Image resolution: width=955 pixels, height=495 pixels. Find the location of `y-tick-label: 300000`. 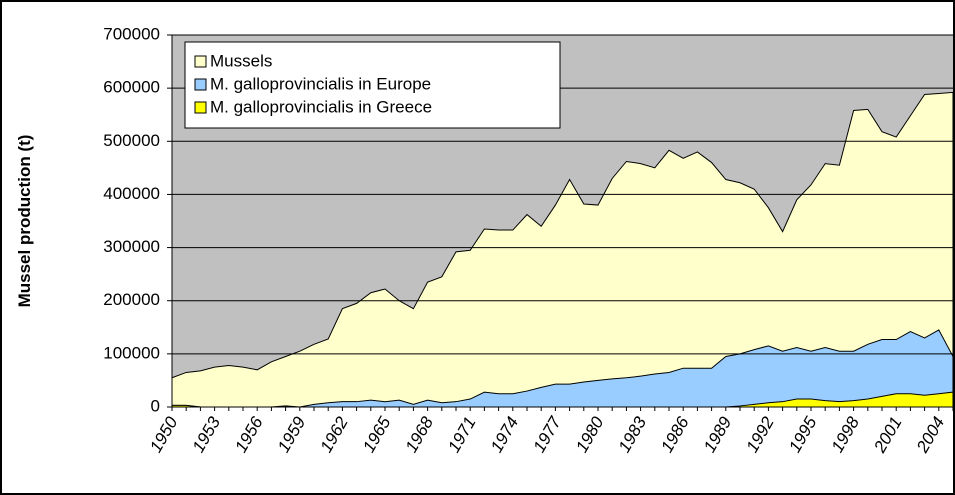

y-tick-label: 300000 is located at coordinates (131, 246).